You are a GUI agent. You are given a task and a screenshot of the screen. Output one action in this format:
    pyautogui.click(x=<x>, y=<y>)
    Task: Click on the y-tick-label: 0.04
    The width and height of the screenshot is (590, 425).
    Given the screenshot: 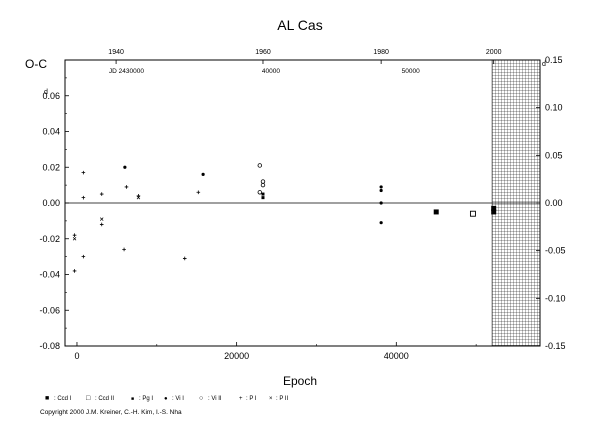 What is the action you would take?
    pyautogui.click(x=51, y=132)
    